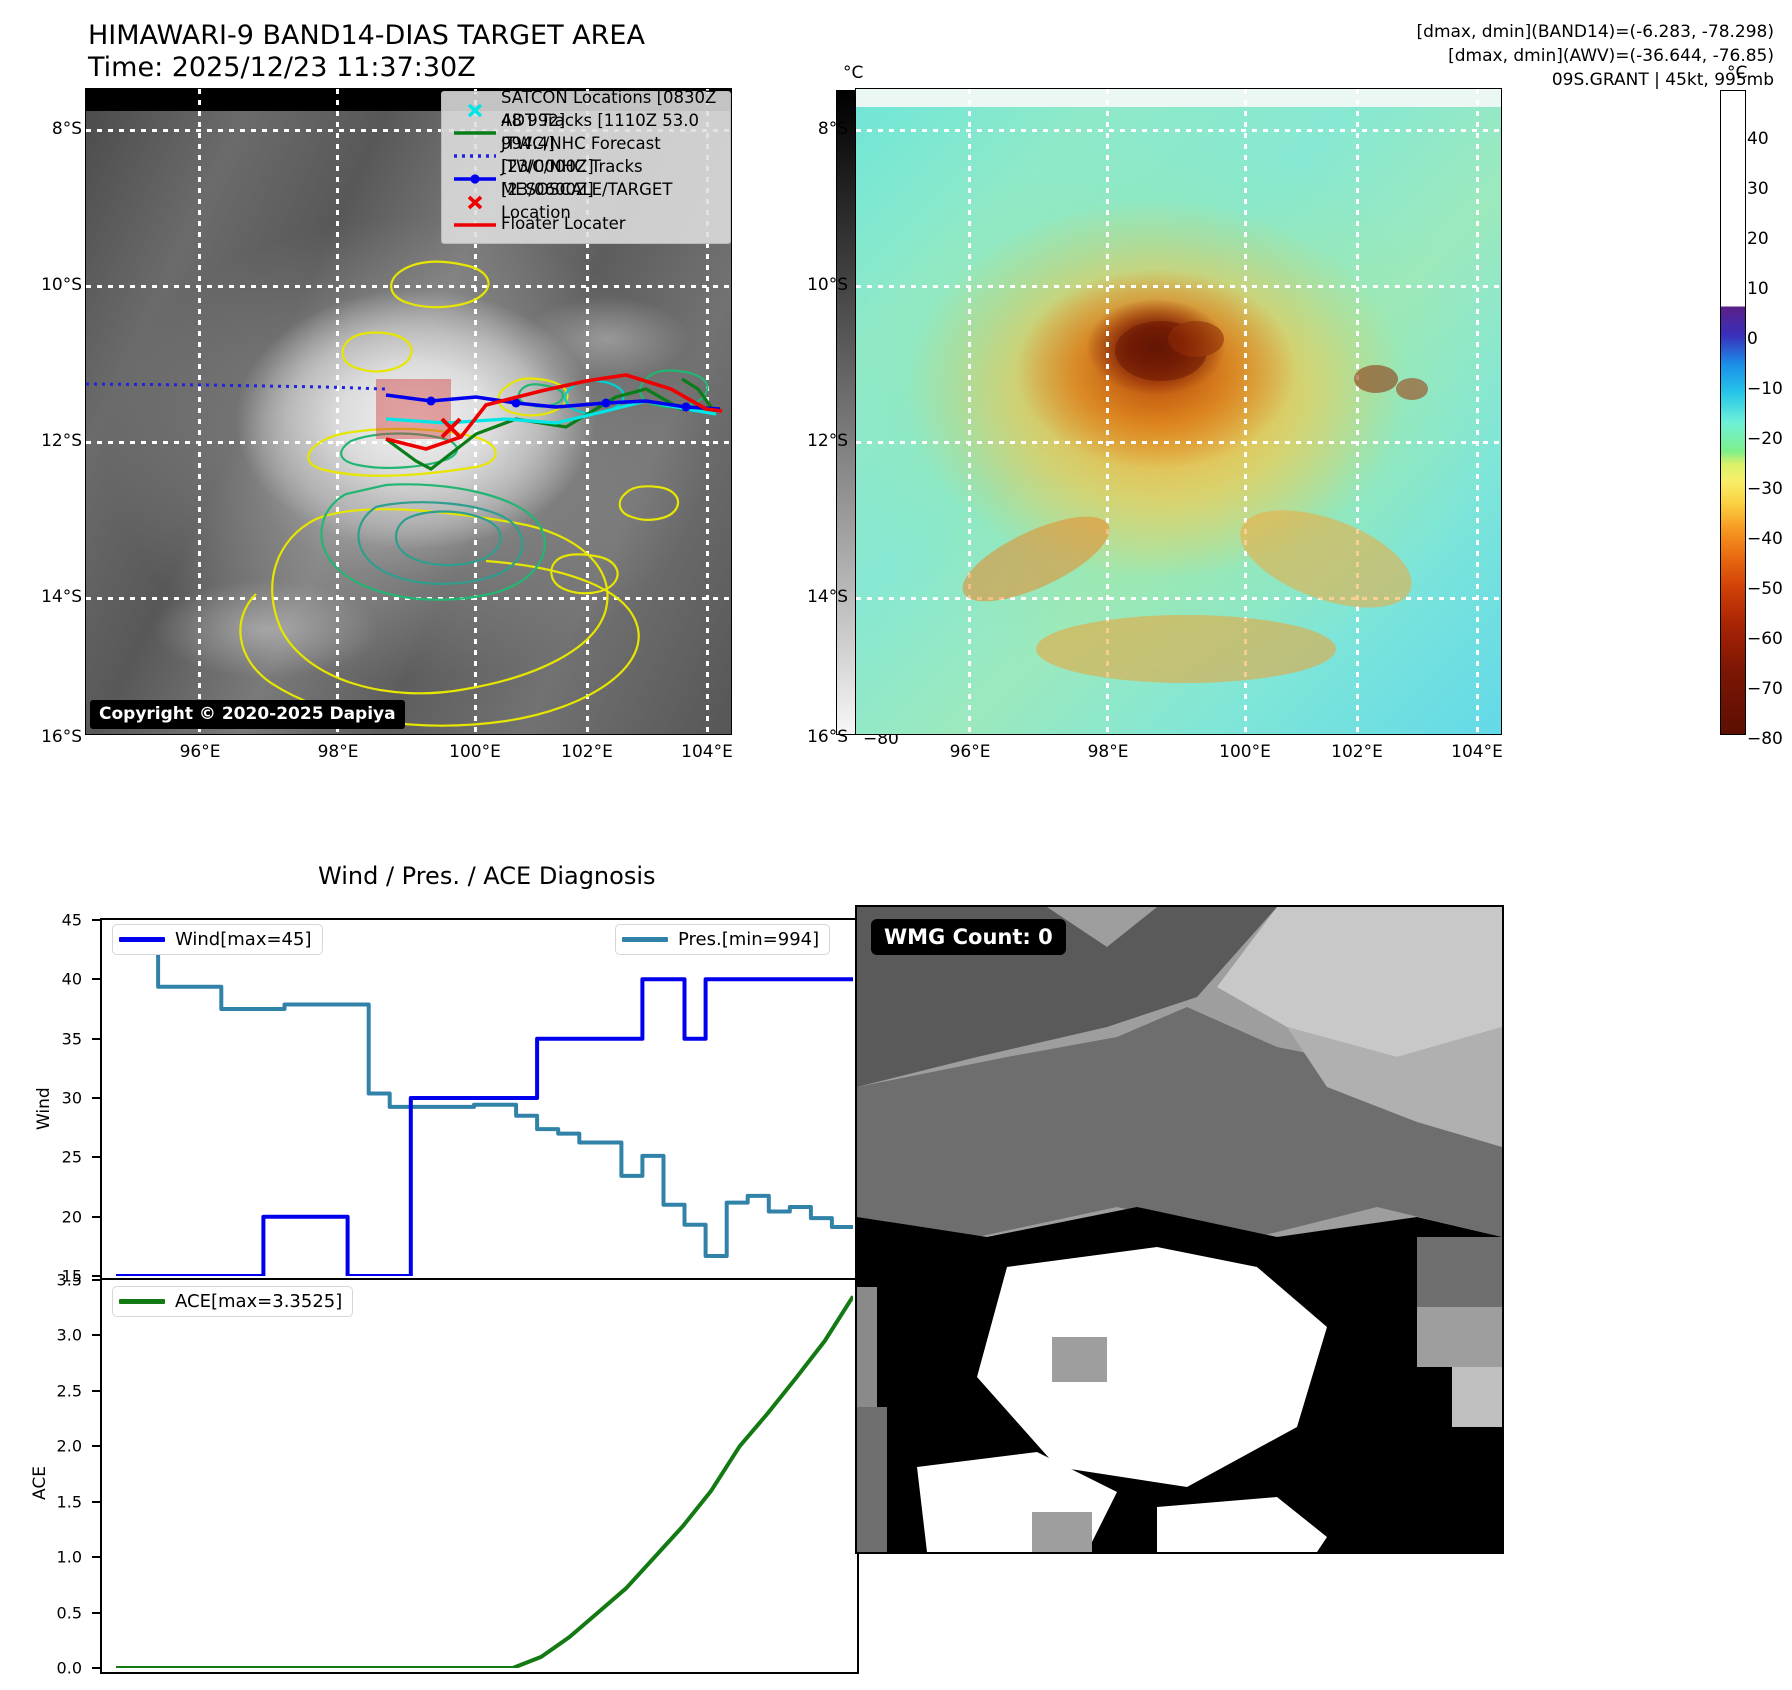  I want to click on ace-tick: 2.0, so click(69, 1446).